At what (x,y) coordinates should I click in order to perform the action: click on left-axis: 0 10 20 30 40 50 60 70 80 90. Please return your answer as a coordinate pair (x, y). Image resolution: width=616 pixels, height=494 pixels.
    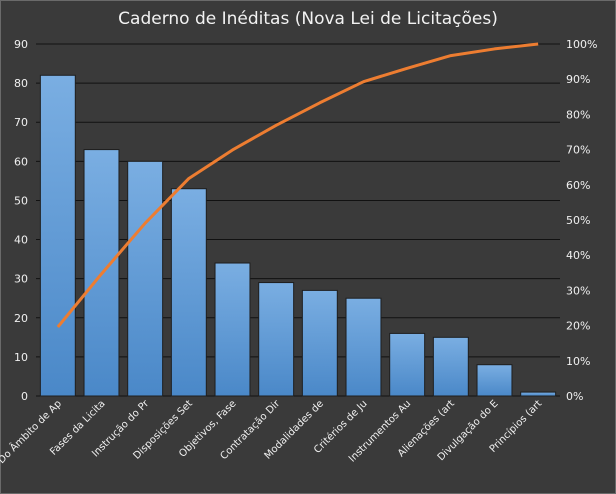
    Looking at the image, I should click on (21, 220).